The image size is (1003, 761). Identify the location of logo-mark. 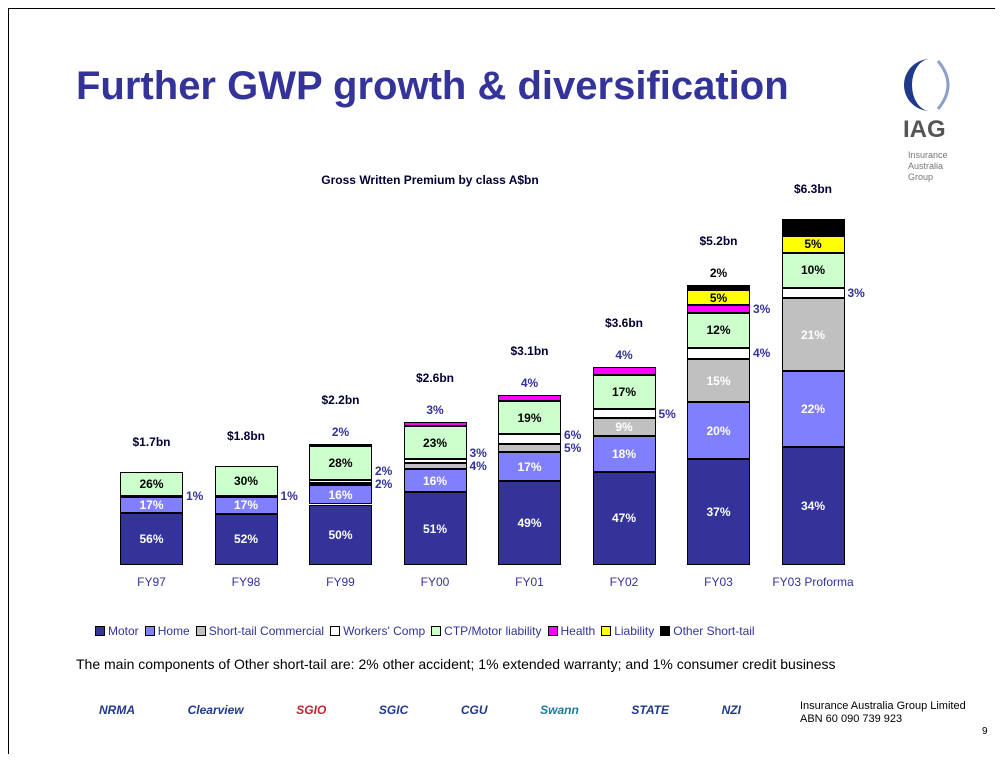
(927, 85).